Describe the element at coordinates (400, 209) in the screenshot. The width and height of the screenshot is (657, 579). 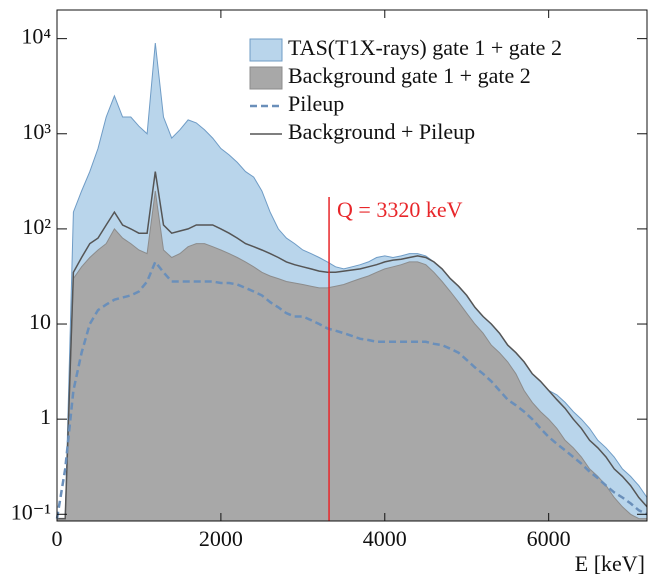
I see `annotation-text: Q = 3320 keV` at that location.